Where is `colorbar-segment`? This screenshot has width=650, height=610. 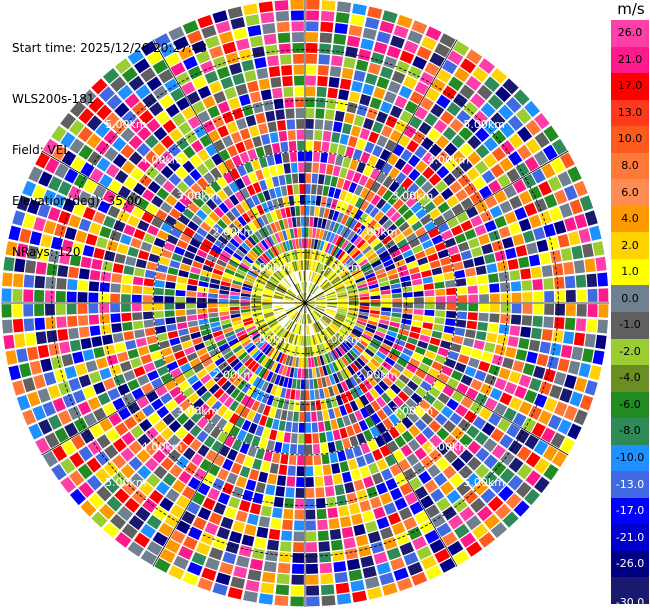 colorbar-segment is located at coordinates (630, 87).